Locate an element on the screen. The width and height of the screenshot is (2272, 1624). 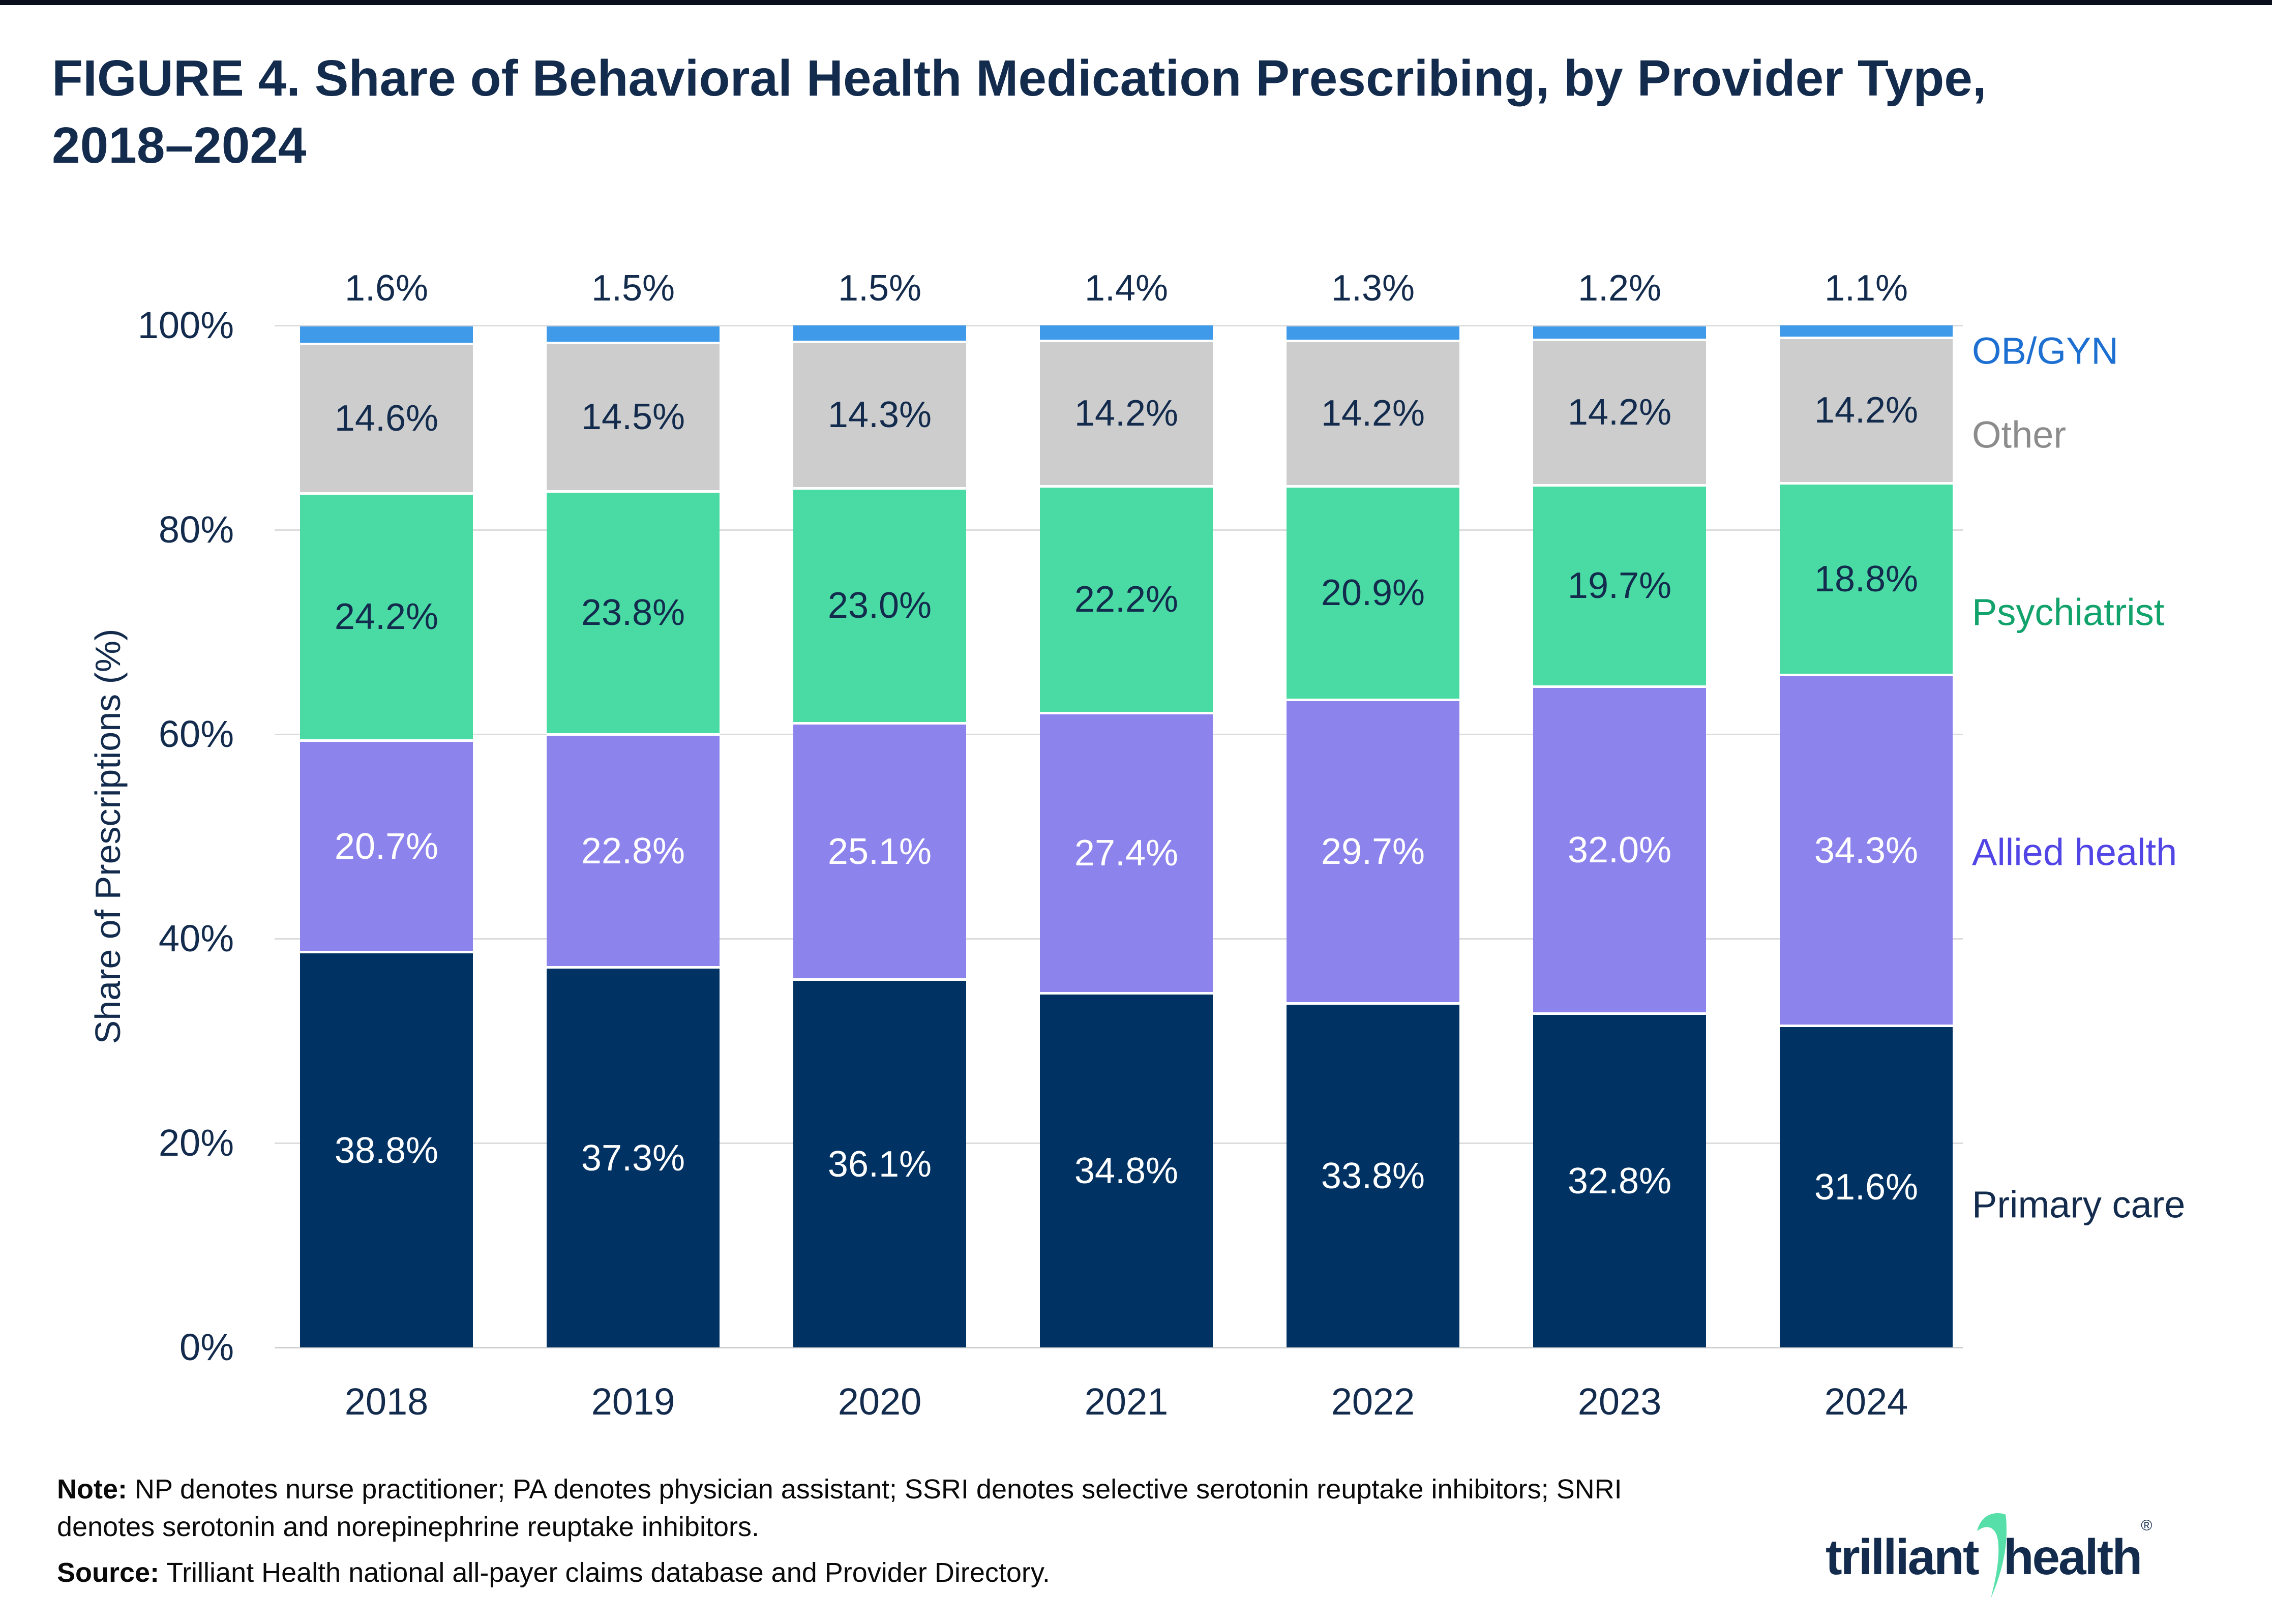
x-axis-year-label: 2018 is located at coordinates (387, 1401).